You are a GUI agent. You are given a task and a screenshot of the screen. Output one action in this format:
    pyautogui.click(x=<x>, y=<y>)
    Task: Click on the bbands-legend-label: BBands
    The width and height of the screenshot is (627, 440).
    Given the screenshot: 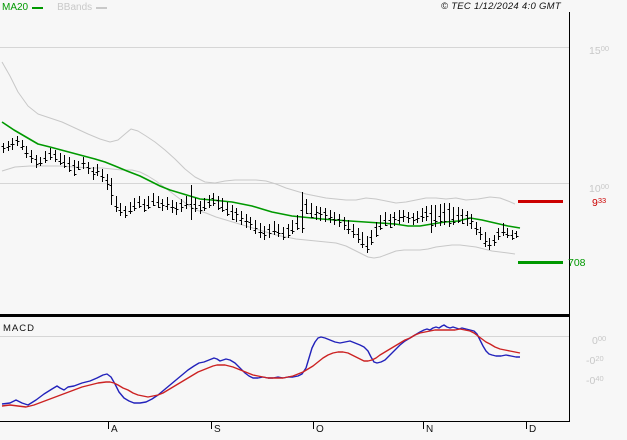 What is the action you would take?
    pyautogui.click(x=75, y=7)
    